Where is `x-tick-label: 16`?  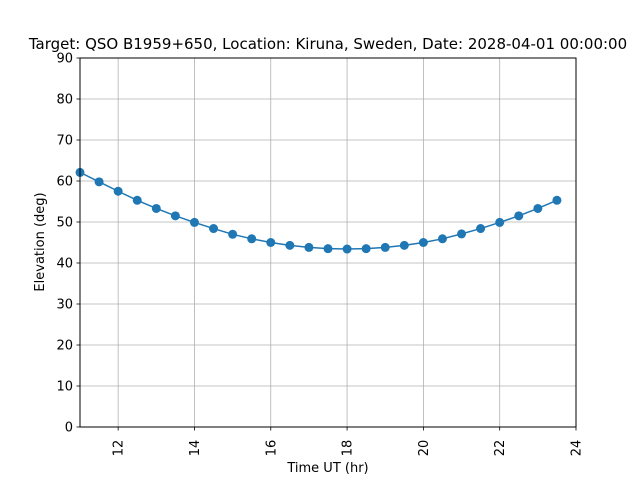
x-tick-label: 16 is located at coordinates (271, 448).